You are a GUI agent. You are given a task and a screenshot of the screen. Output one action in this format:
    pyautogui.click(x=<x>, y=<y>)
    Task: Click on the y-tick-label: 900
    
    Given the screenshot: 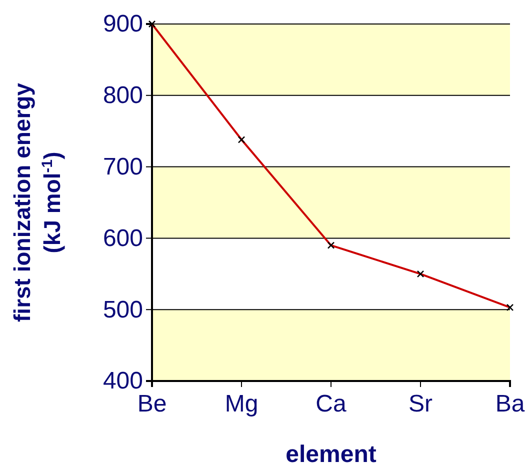 What is the action you would take?
    pyautogui.click(x=122, y=24)
    